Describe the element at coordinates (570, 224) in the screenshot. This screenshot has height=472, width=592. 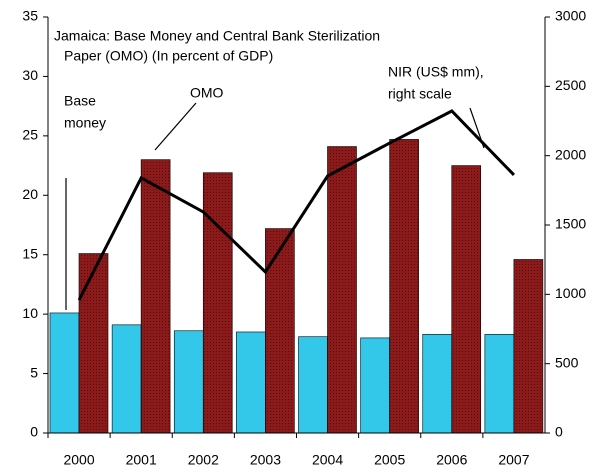
I see `y2-tick-label: 1500` at that location.